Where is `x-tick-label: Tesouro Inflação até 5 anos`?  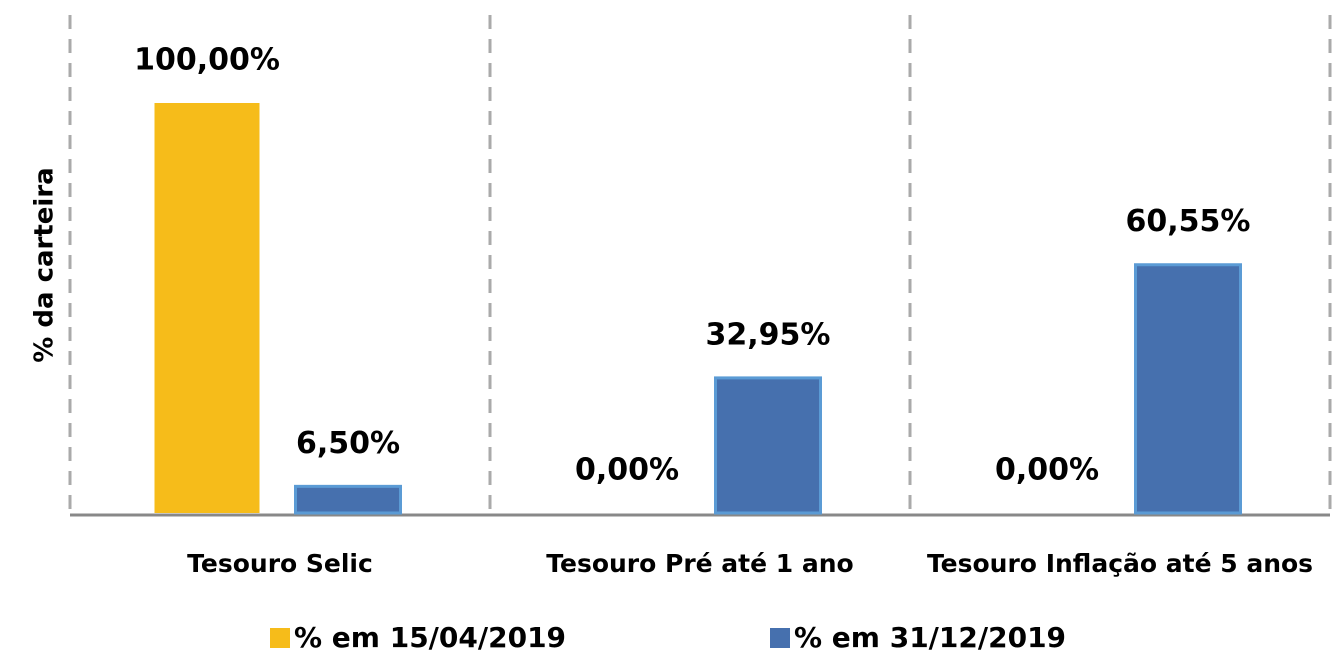 x-tick-label: Tesouro Inflação até 5 anos is located at coordinates (1120, 563).